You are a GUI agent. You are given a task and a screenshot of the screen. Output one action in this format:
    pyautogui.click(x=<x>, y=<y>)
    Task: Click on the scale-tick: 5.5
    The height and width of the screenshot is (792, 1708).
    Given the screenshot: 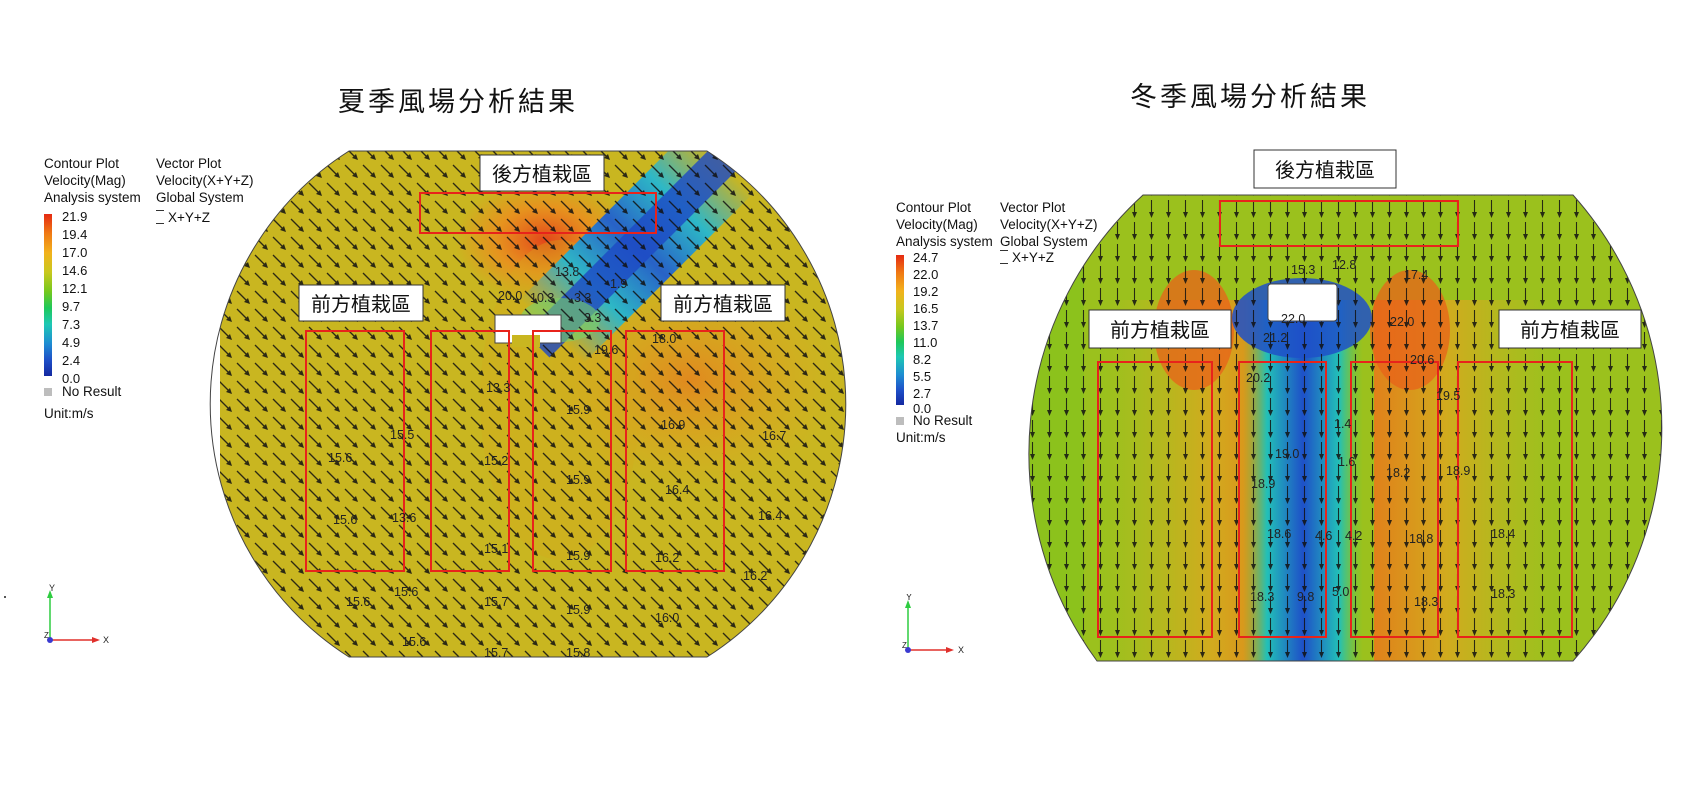 What is the action you would take?
    pyautogui.click(x=922, y=376)
    